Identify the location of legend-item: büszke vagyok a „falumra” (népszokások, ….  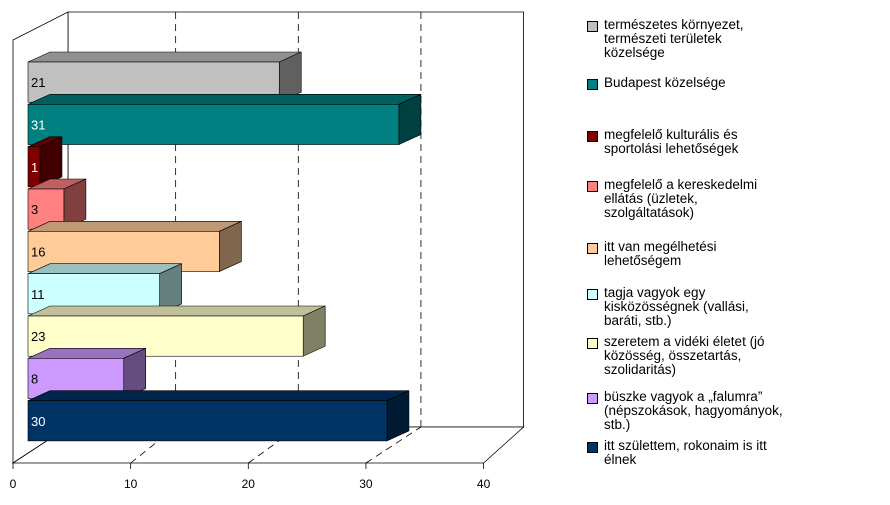
(737, 411).